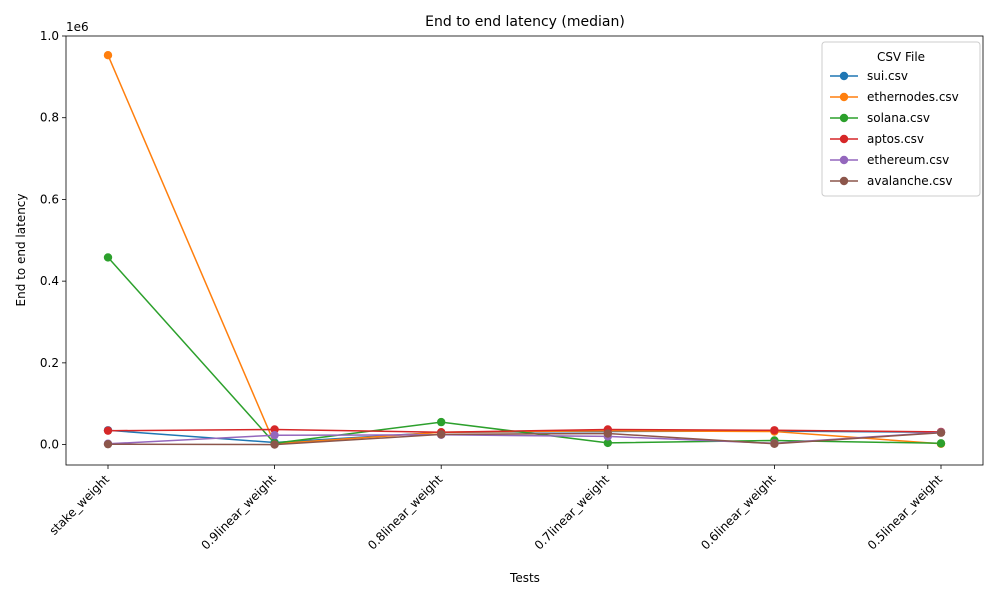 The width and height of the screenshot is (1000, 600). Describe the element at coordinates (738, 512) in the screenshot. I see `x-tick-label: 0.6linear_weight` at that location.